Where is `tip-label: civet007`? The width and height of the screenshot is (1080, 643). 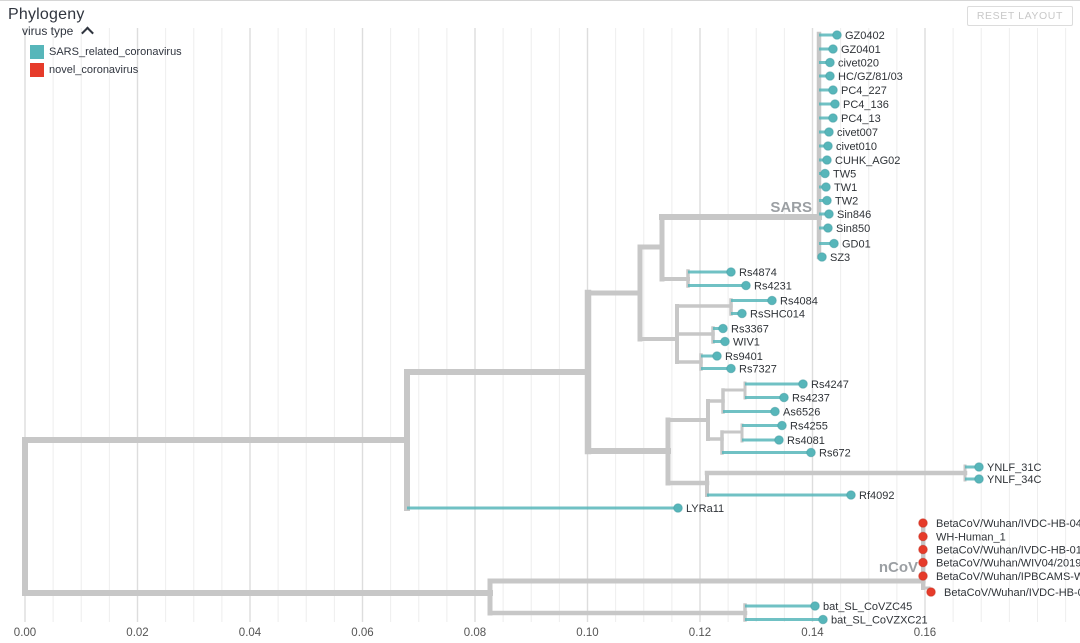
tip-label: civet007 is located at coordinates (857, 133).